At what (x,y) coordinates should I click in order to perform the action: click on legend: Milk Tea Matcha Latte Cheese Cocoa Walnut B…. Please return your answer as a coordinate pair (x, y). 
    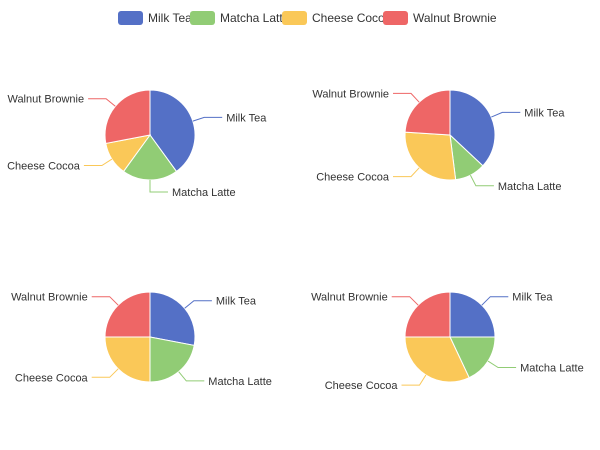
    Looking at the image, I should click on (307, 18).